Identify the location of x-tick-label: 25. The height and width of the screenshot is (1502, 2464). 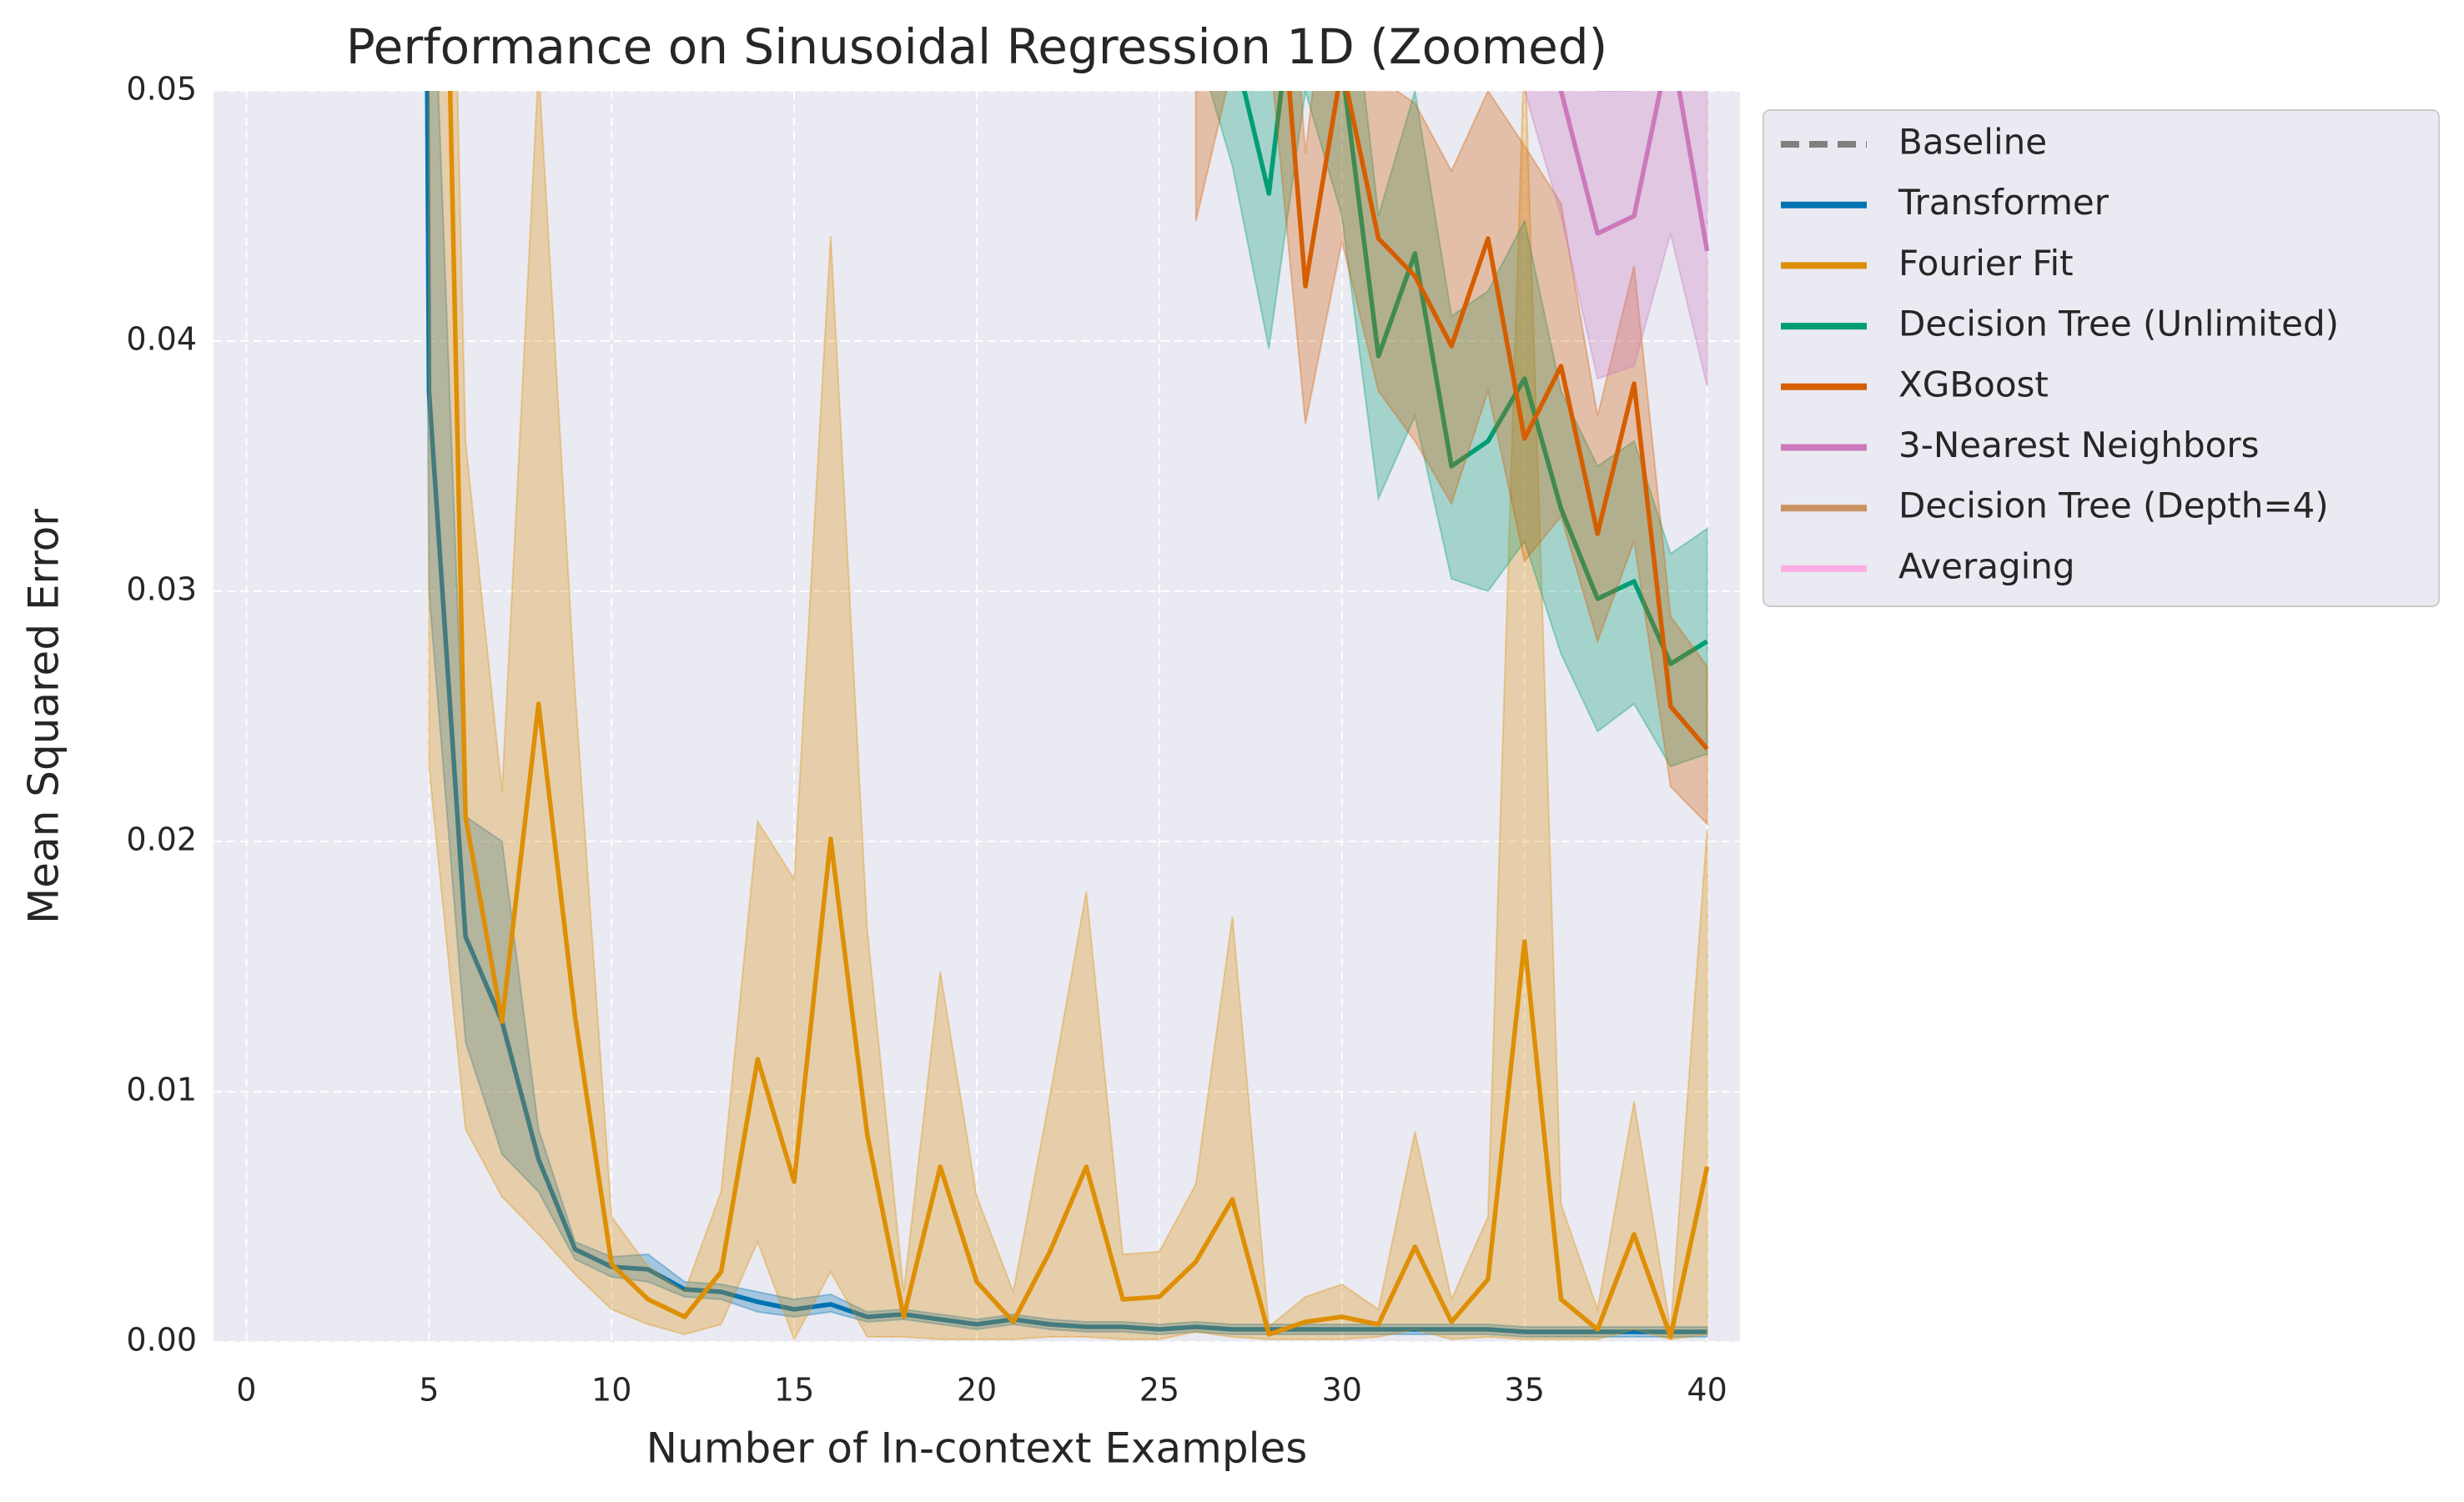
(1159, 1390).